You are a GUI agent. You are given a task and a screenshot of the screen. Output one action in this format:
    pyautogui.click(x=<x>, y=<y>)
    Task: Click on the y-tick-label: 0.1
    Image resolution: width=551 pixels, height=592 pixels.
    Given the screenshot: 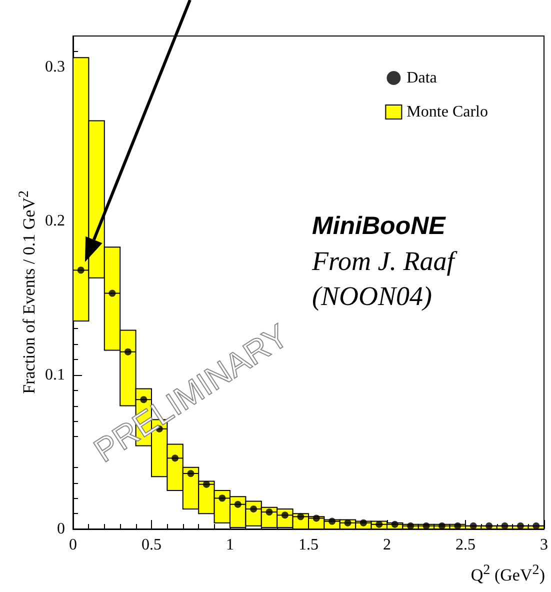 What is the action you would take?
    pyautogui.click(x=55, y=375)
    